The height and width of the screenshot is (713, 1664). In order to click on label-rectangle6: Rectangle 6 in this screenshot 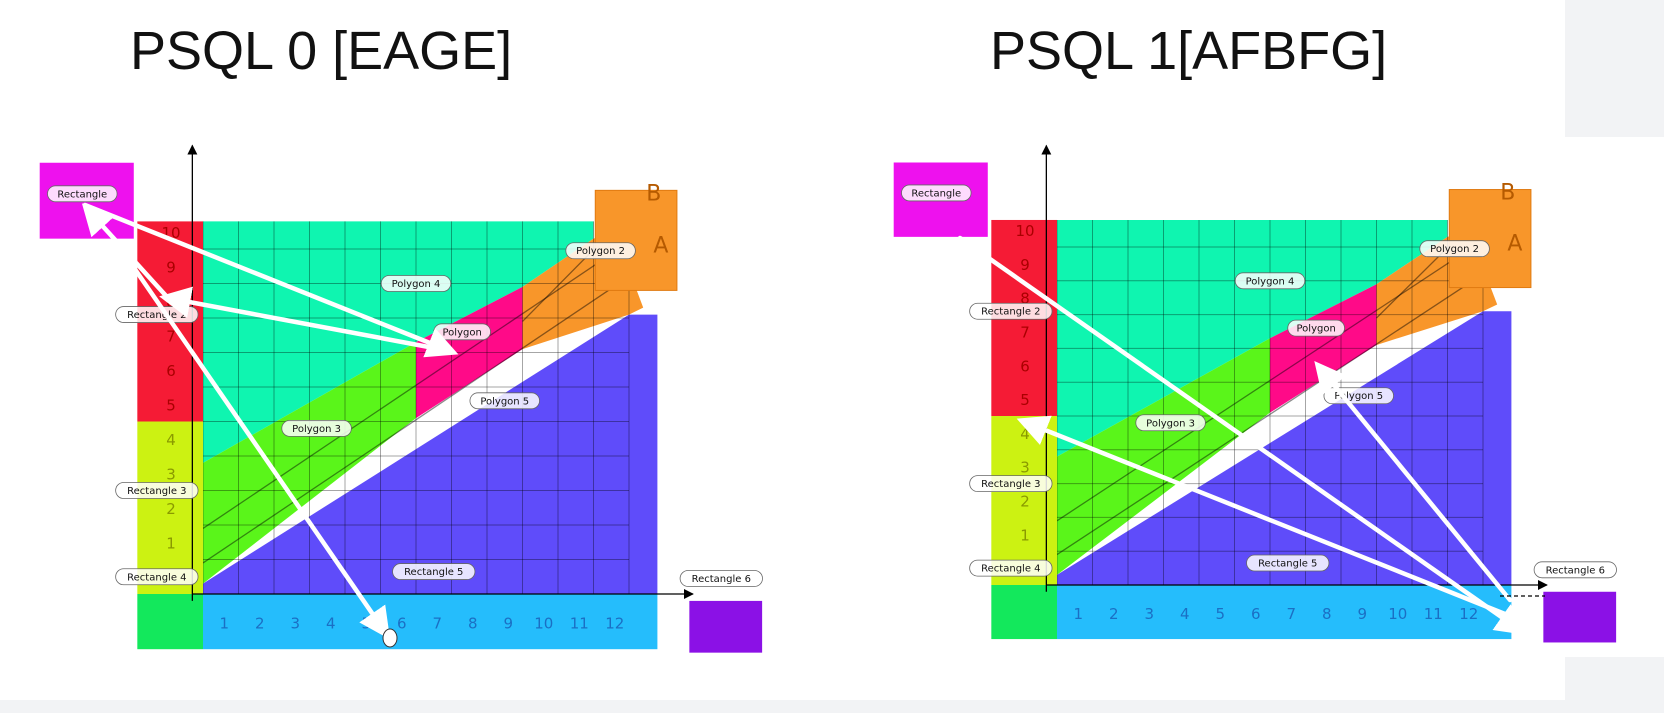, I will do `click(1575, 570)`.